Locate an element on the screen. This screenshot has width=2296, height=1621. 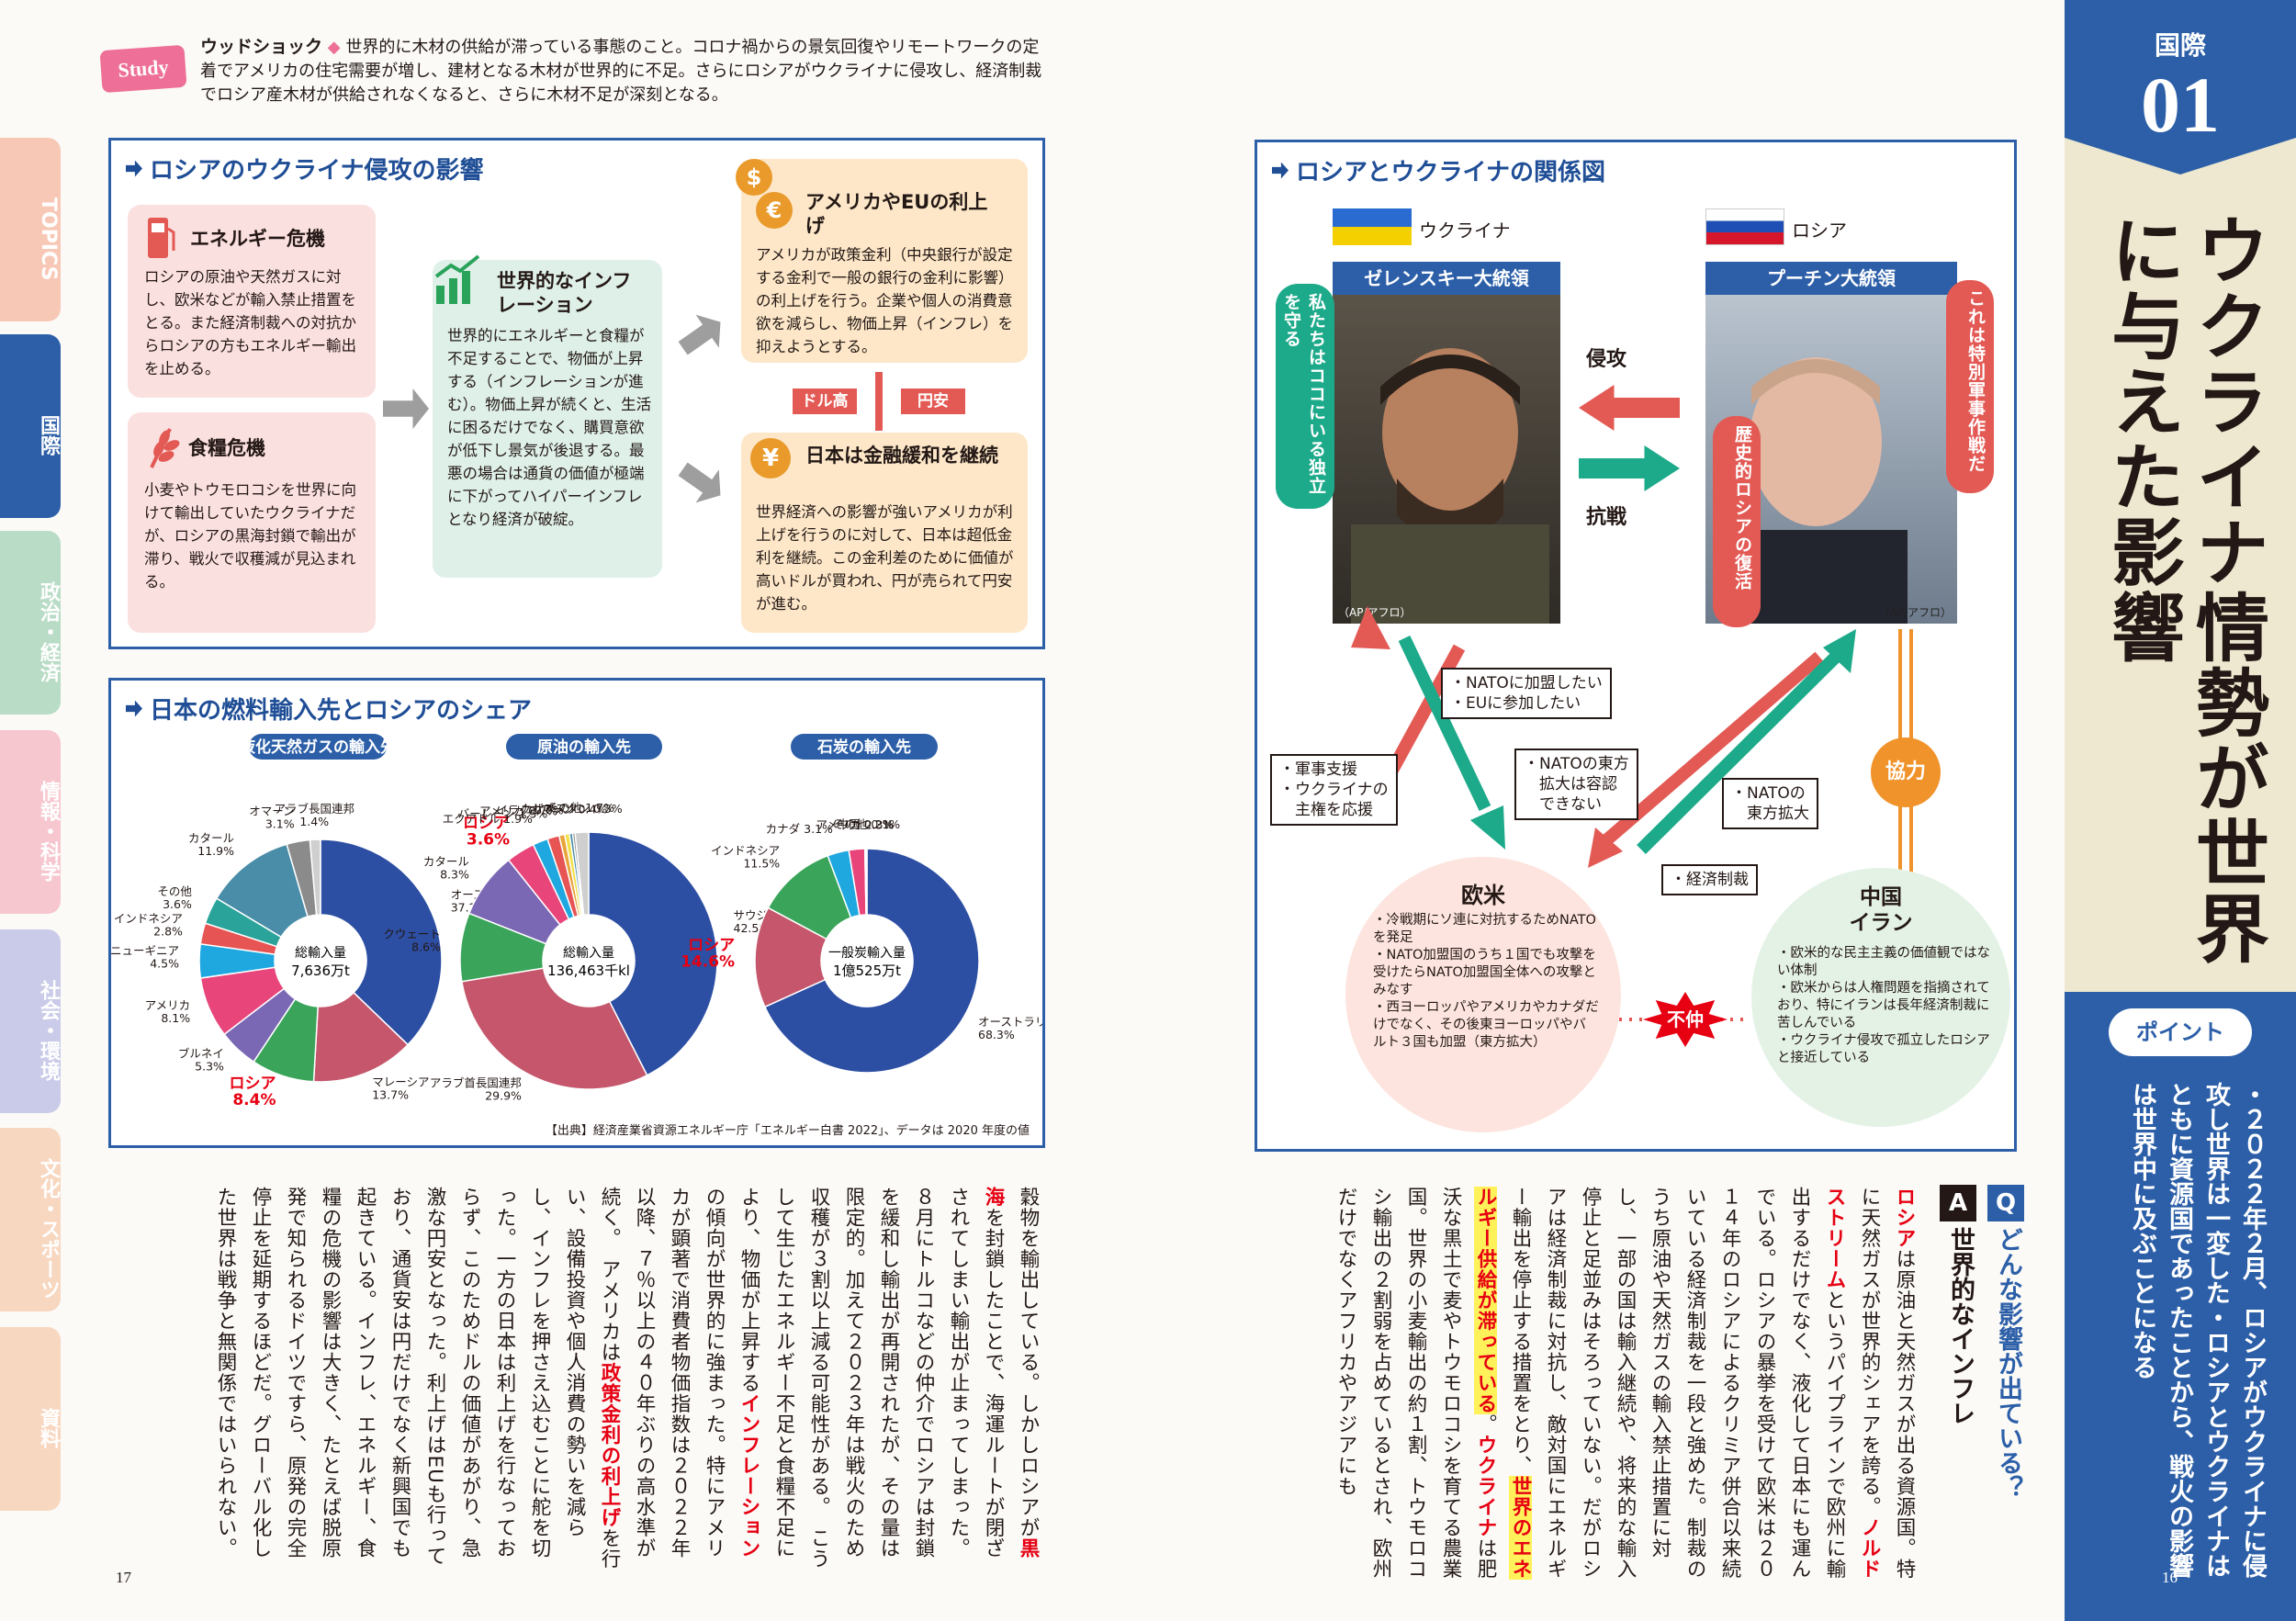
nato-east-no-note: ・NATOの東方 拡大は容認 できない is located at coordinates (1576, 784).